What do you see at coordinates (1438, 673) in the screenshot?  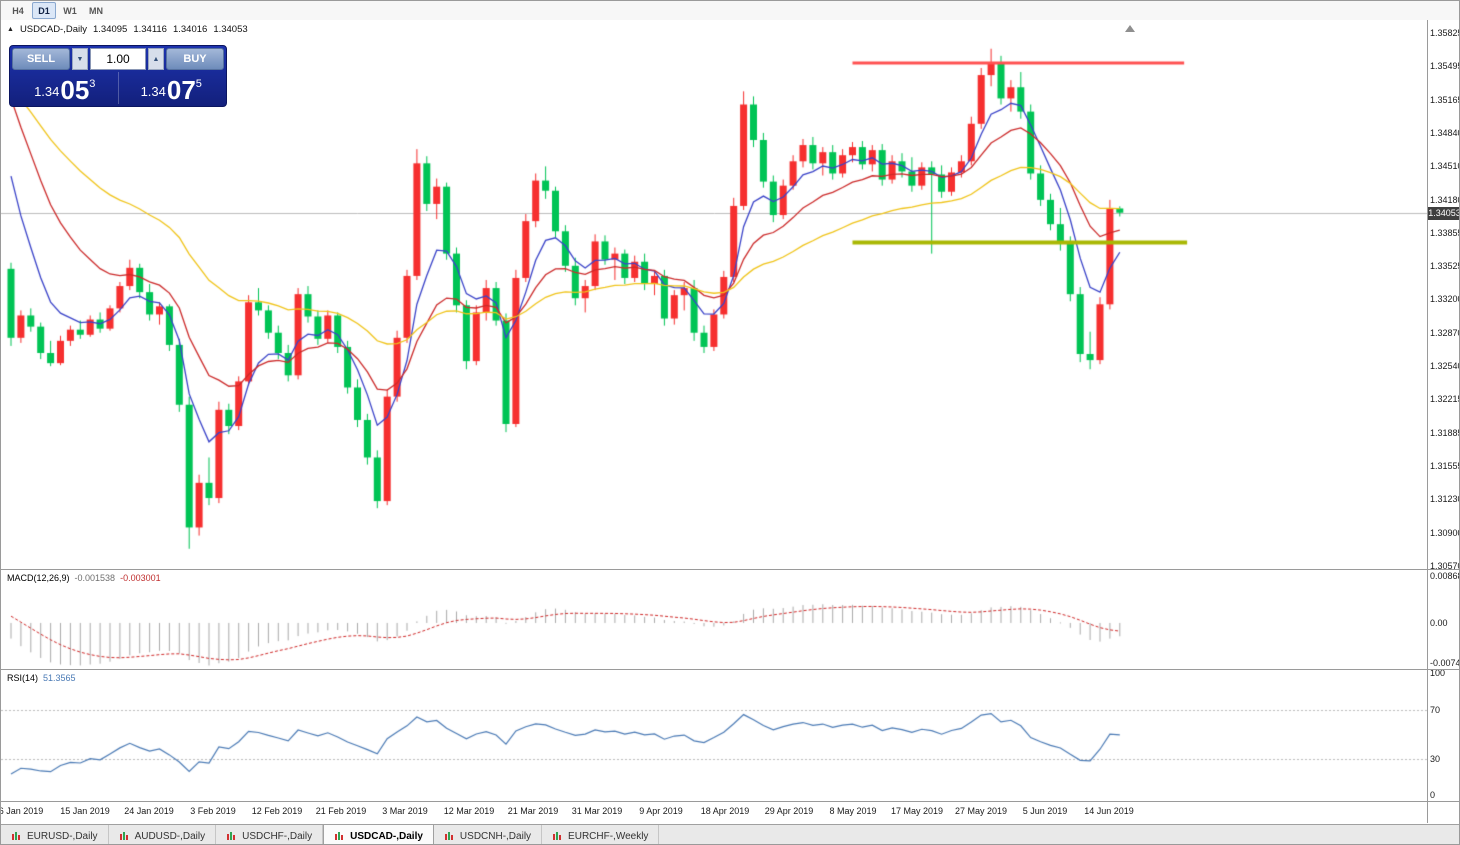 I see `rsi-scale-label: 100` at bounding box center [1438, 673].